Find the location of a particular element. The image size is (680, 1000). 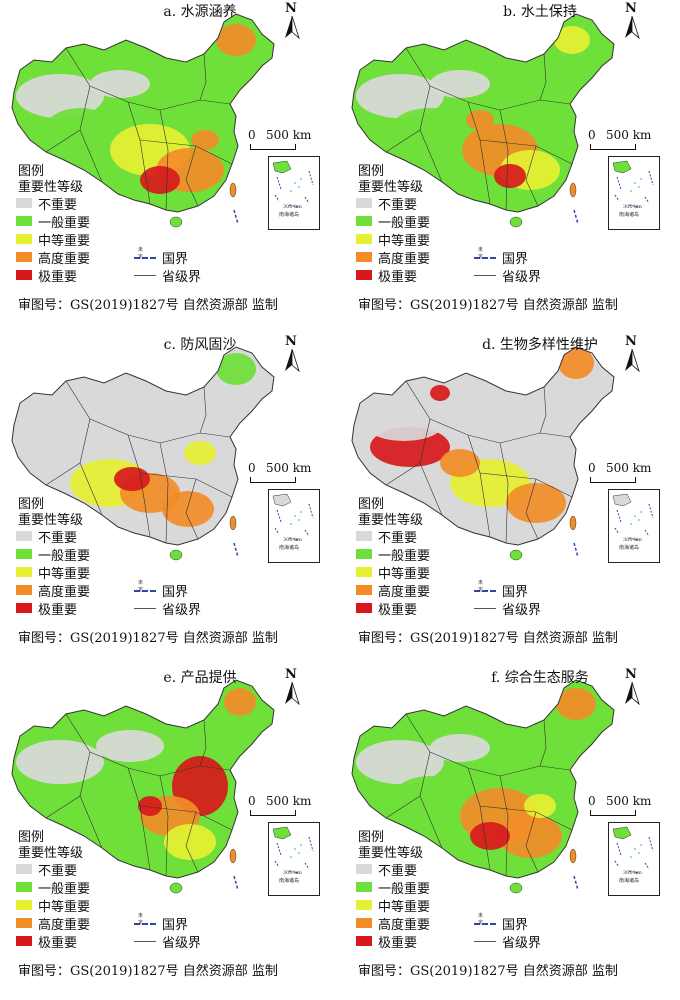

national-boundary is located at coordinates (483, 446).